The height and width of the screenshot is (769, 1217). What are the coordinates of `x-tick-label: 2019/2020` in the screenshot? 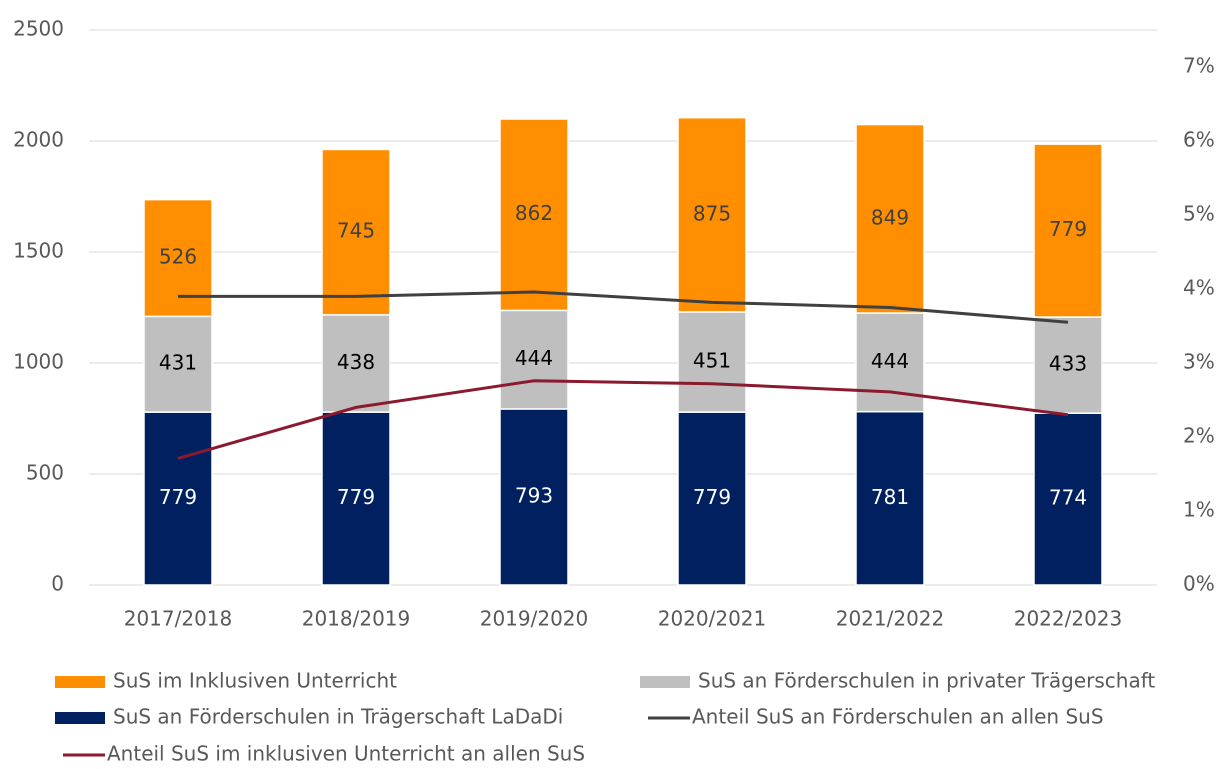 It's located at (534, 619).